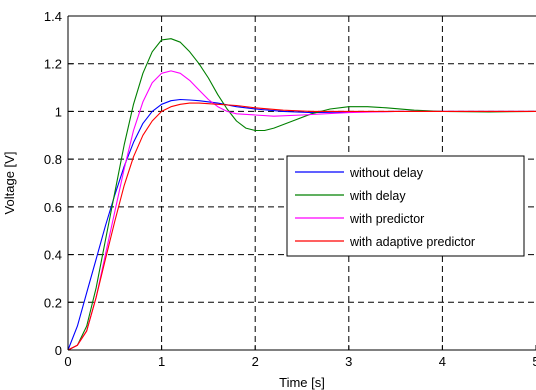 The width and height of the screenshot is (536, 390). I want to click on y-tick-label: 1.4, so click(53, 16).